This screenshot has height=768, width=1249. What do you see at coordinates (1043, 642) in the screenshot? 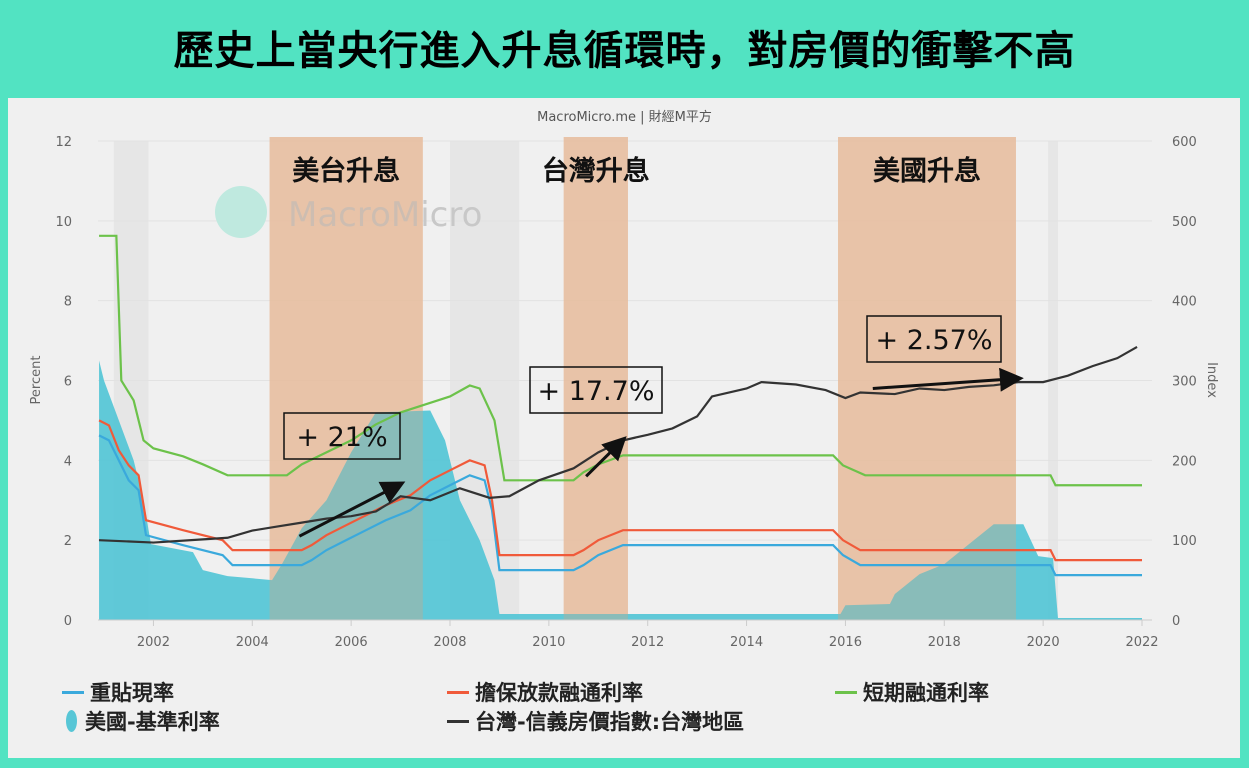
I see `x-tick-label: 2020` at bounding box center [1043, 642].